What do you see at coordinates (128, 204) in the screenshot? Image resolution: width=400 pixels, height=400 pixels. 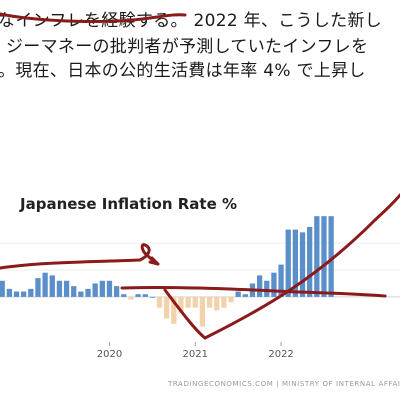 I see `chart-title: Japanese Inflation Rate %` at bounding box center [128, 204].